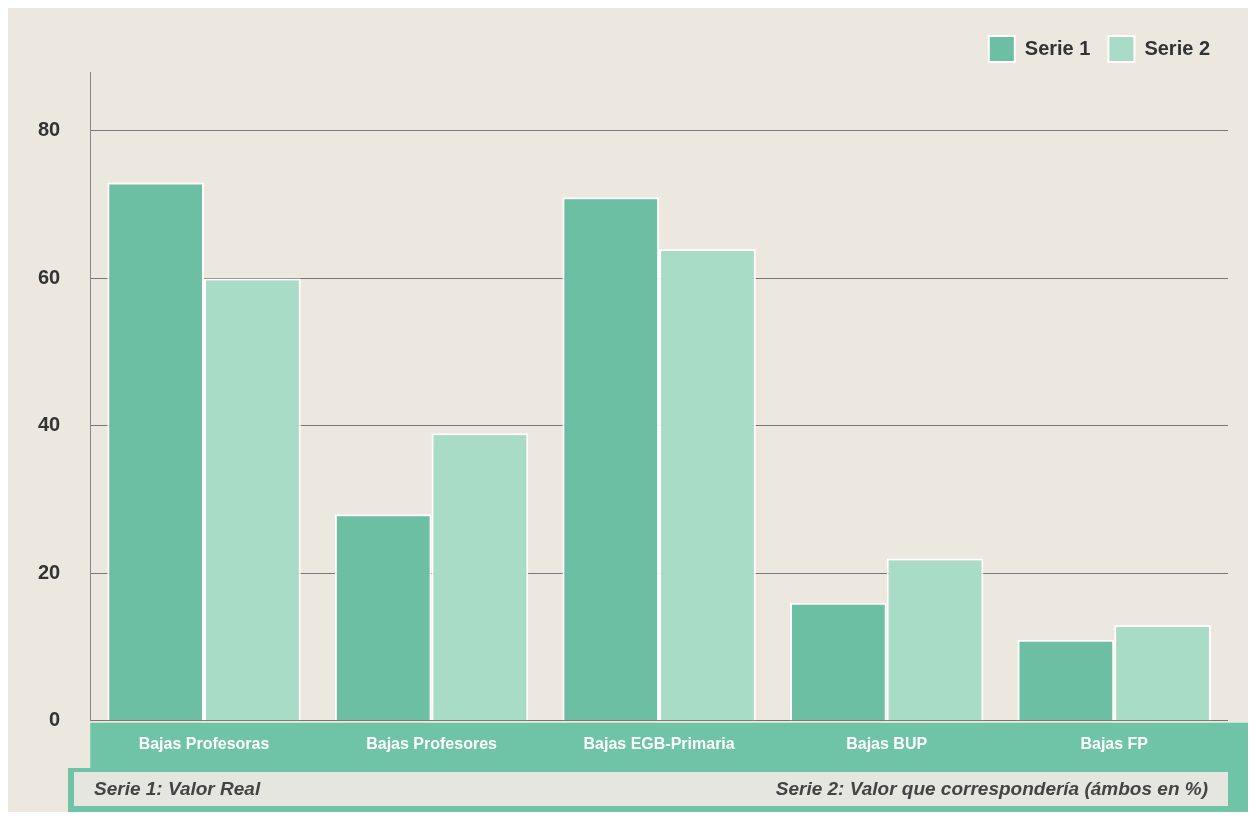 This screenshot has width=1259, height=832. What do you see at coordinates (49, 571) in the screenshot?
I see `y-tick-label: 20` at bounding box center [49, 571].